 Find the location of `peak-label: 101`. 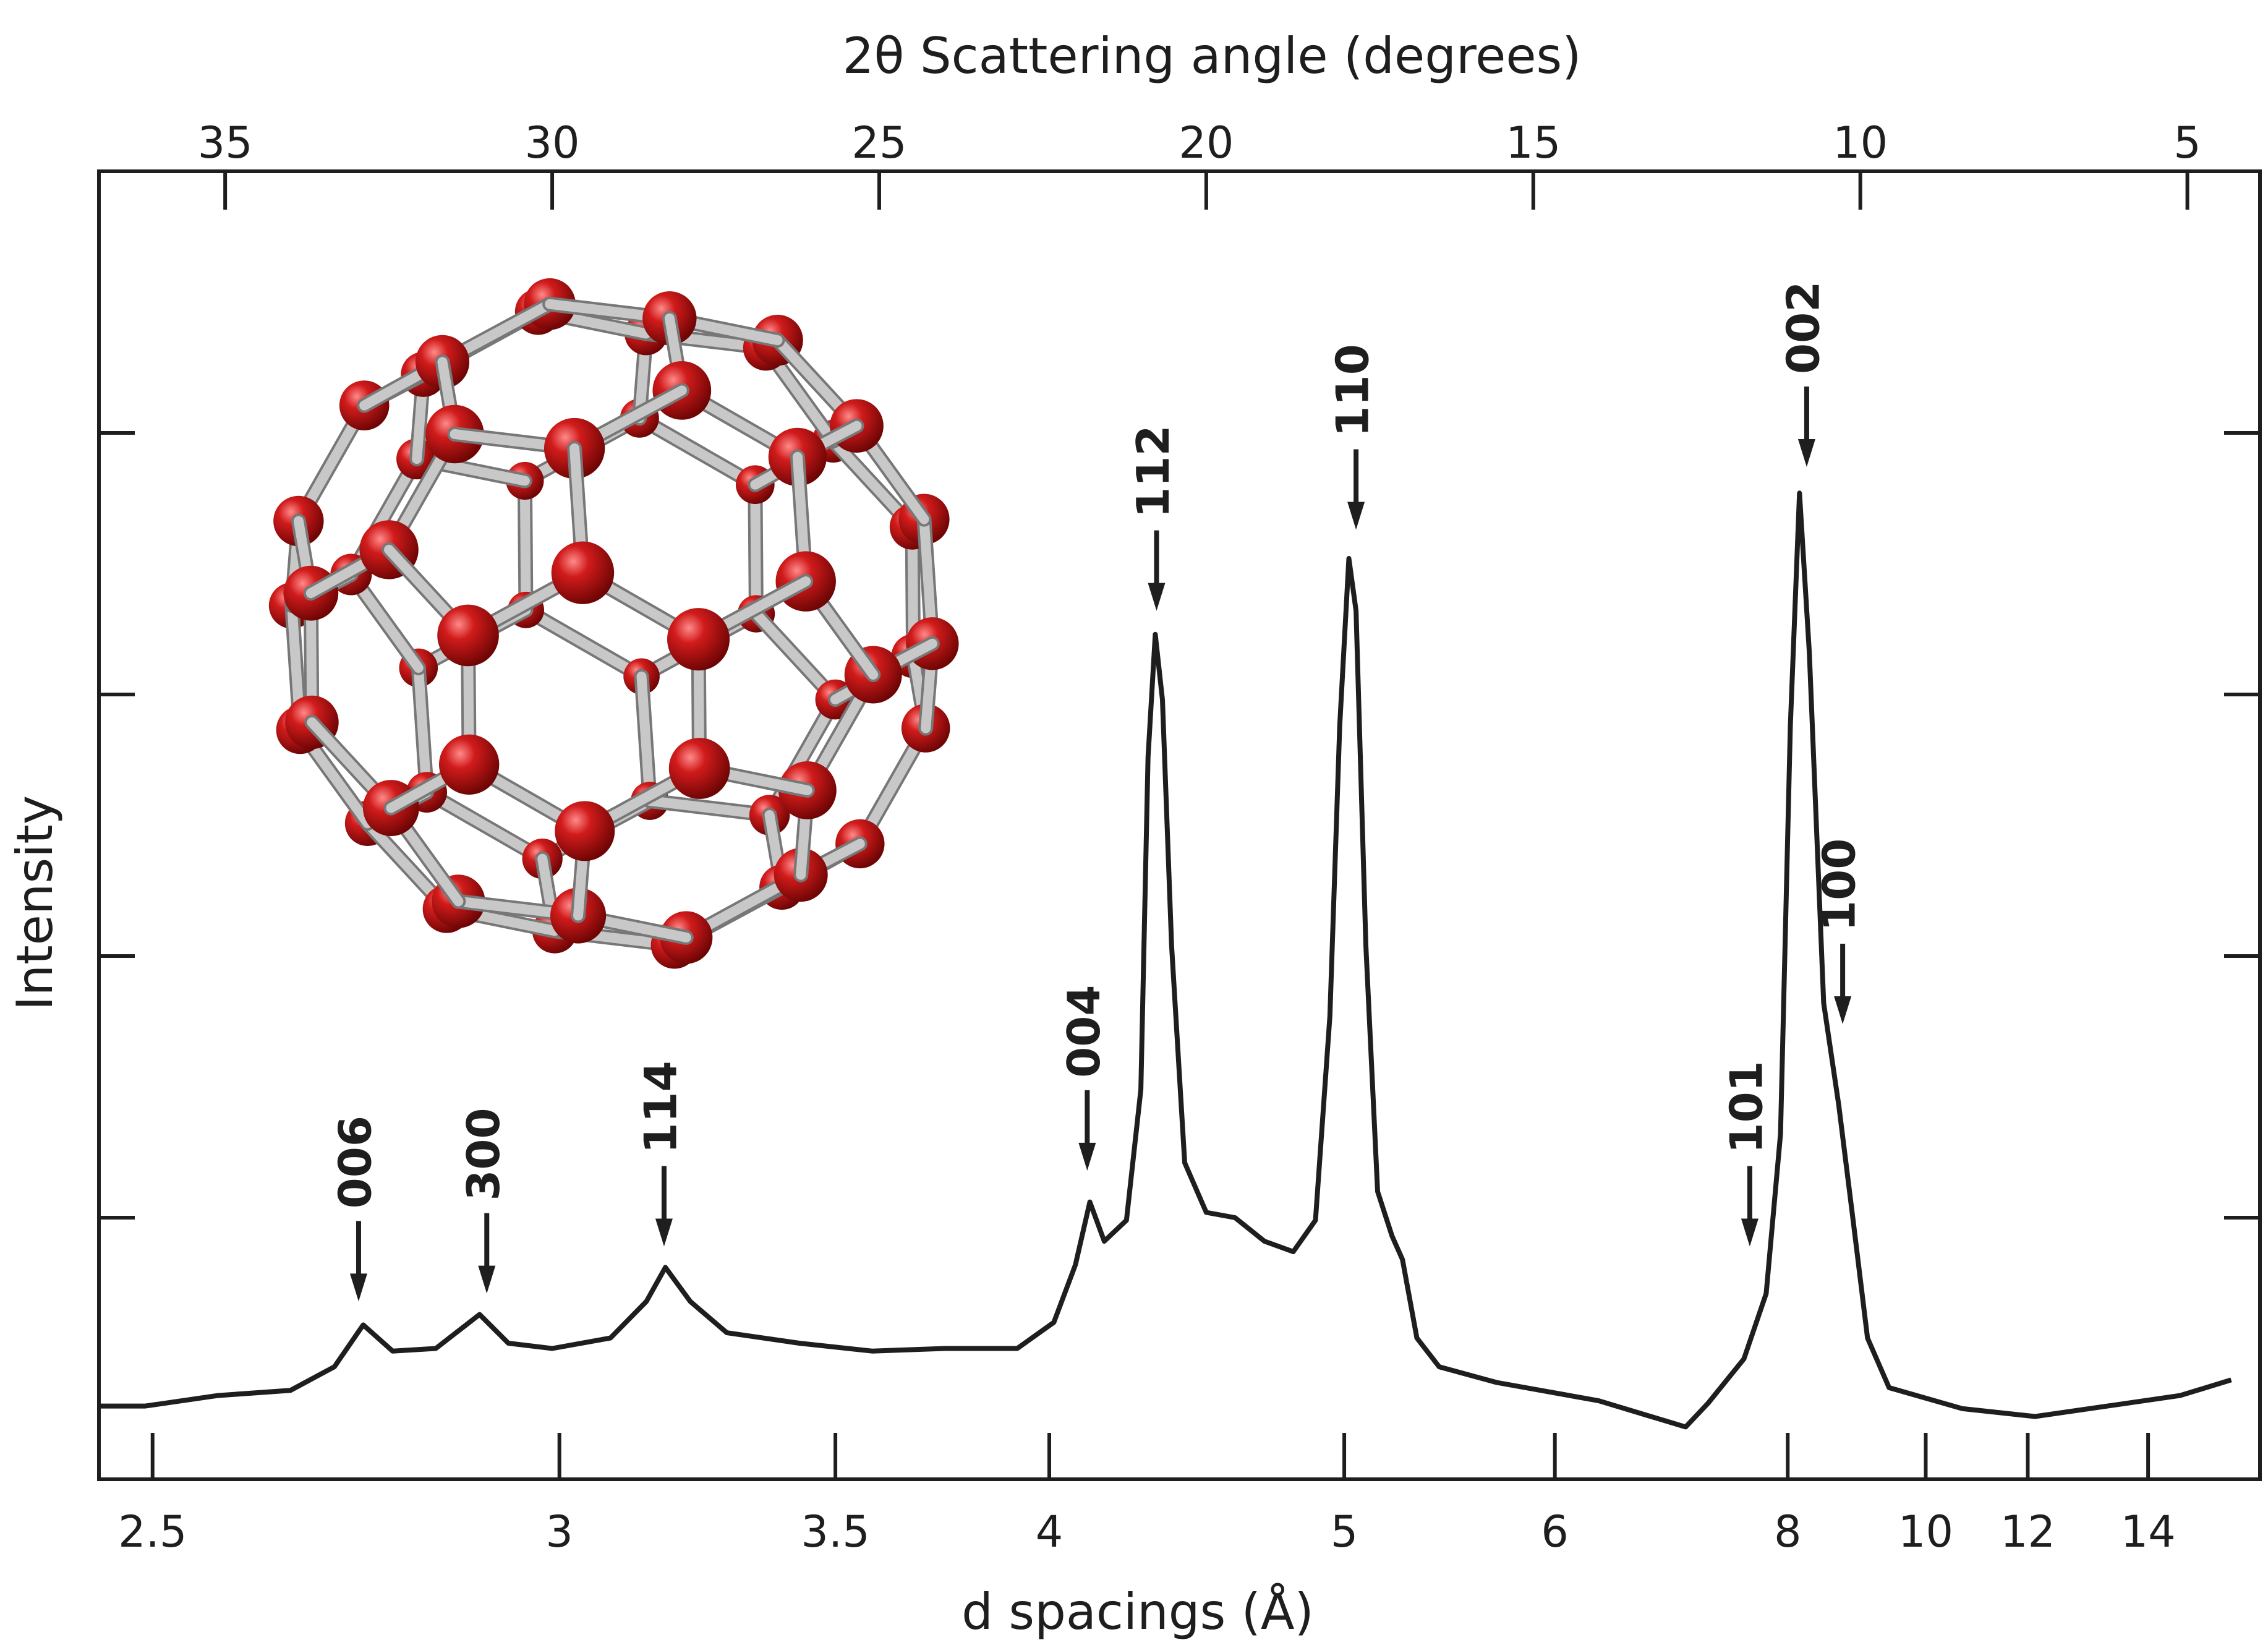

peak-label: 101 is located at coordinates (1746, 1107).